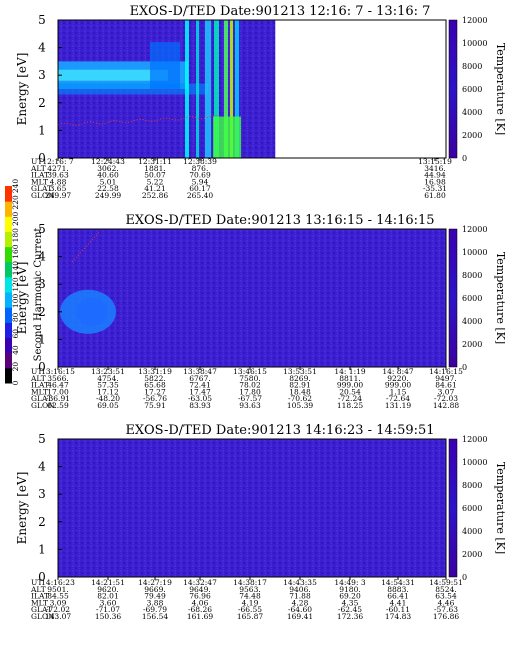 Image resolution: width=505 pixels, height=649 pixels. What do you see at coordinates (350, 391) in the screenshot?
I see `ephemeris-cell: 20.54` at bounding box center [350, 391].